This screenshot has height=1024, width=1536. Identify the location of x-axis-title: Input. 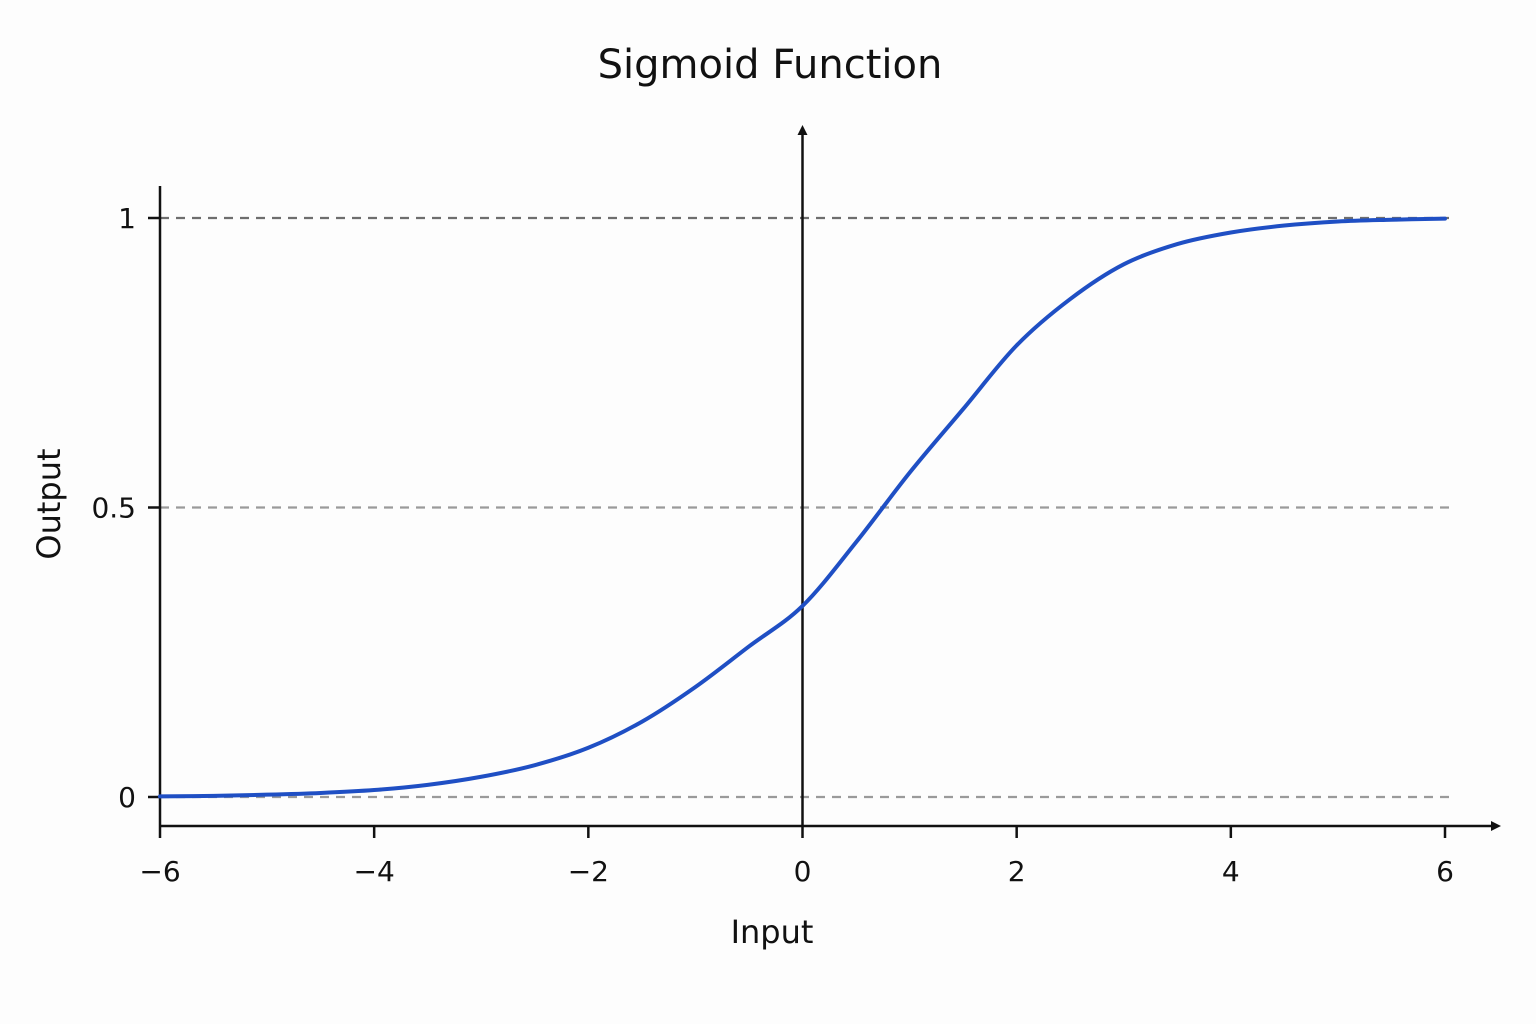
(772, 932).